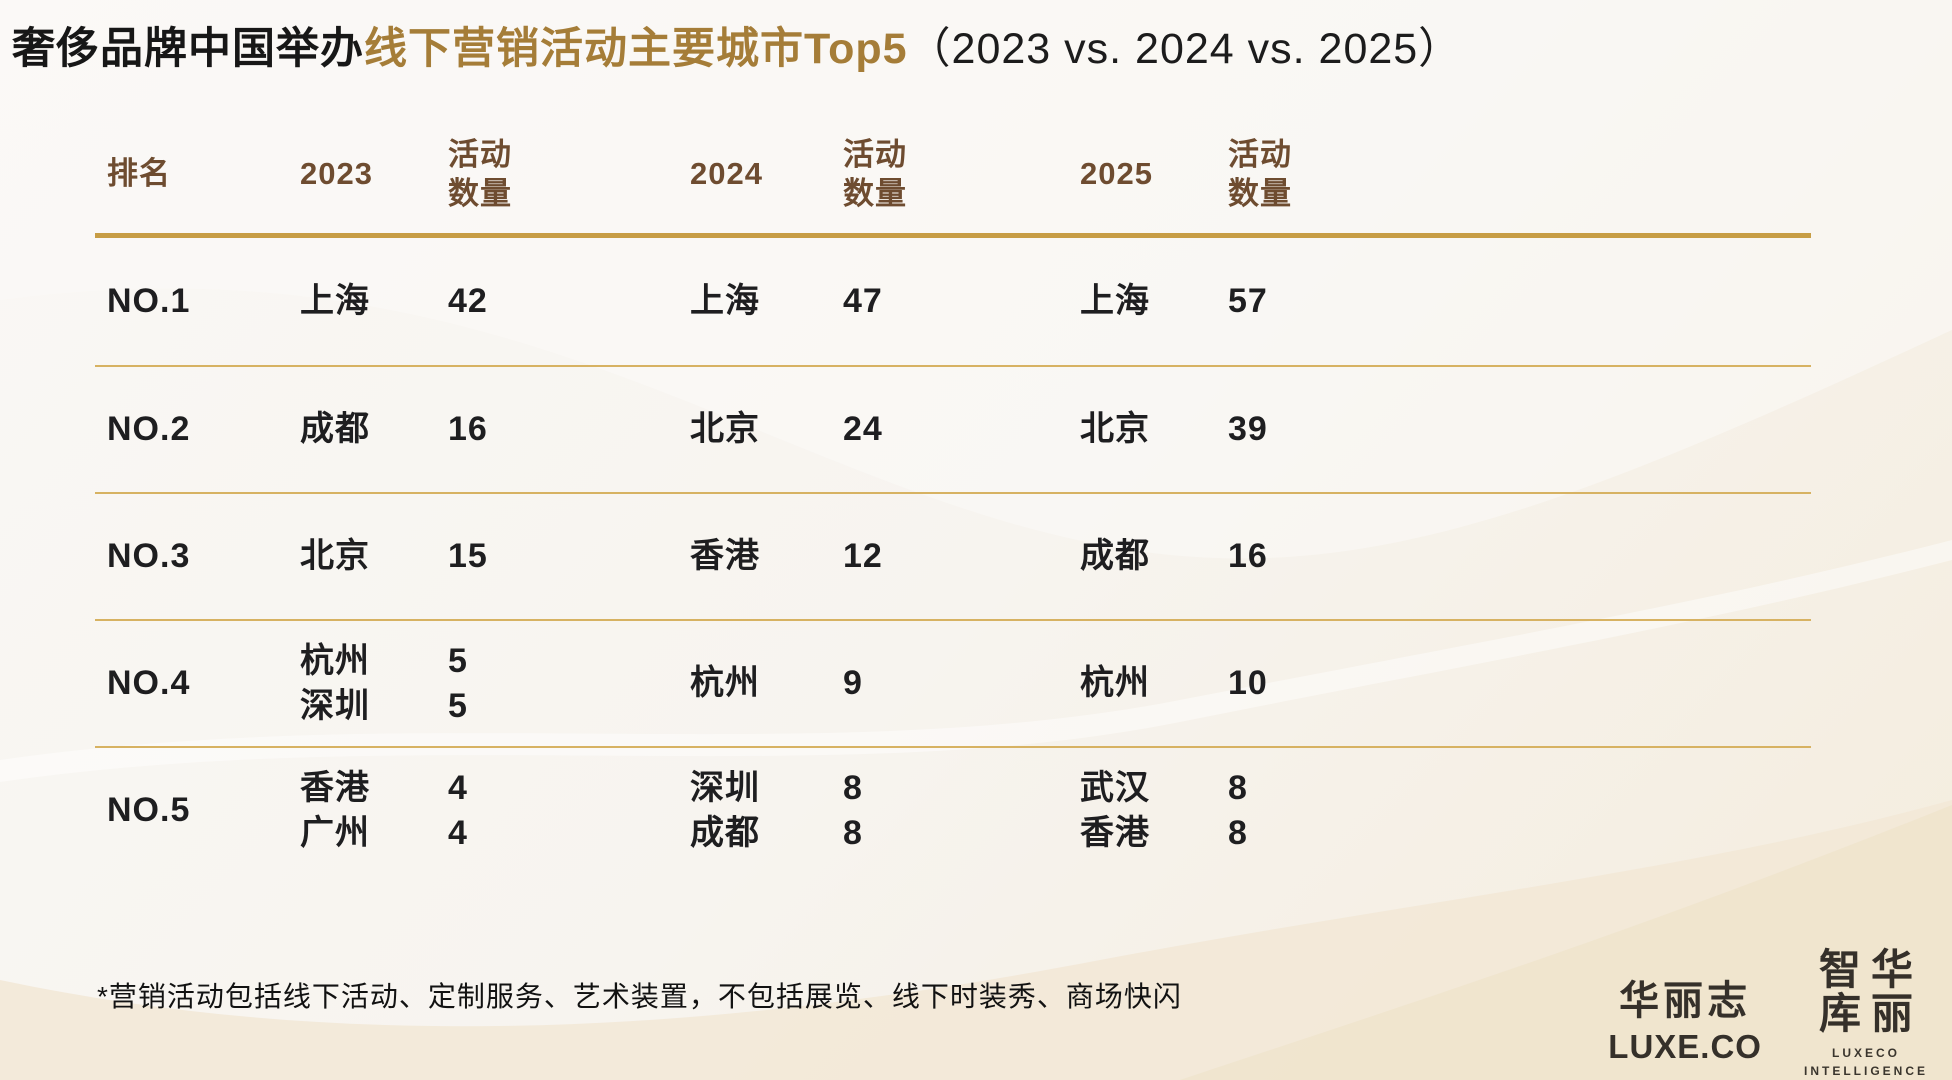 The height and width of the screenshot is (1080, 1952). I want to click on seal-char: 智, so click(1839, 969).